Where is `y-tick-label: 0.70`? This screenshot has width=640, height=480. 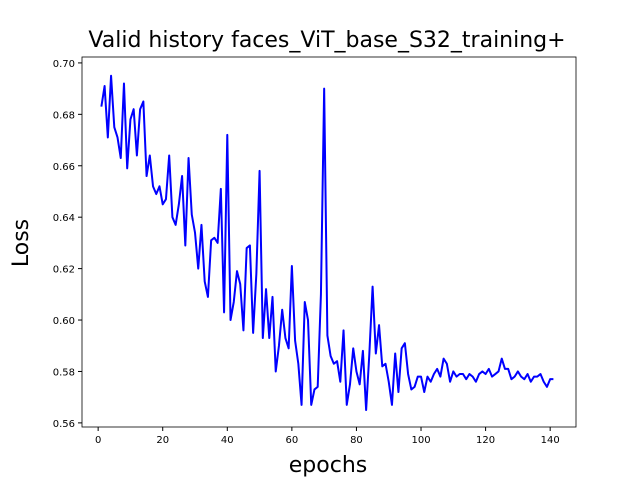 y-tick-label: 0.70 is located at coordinates (64, 64).